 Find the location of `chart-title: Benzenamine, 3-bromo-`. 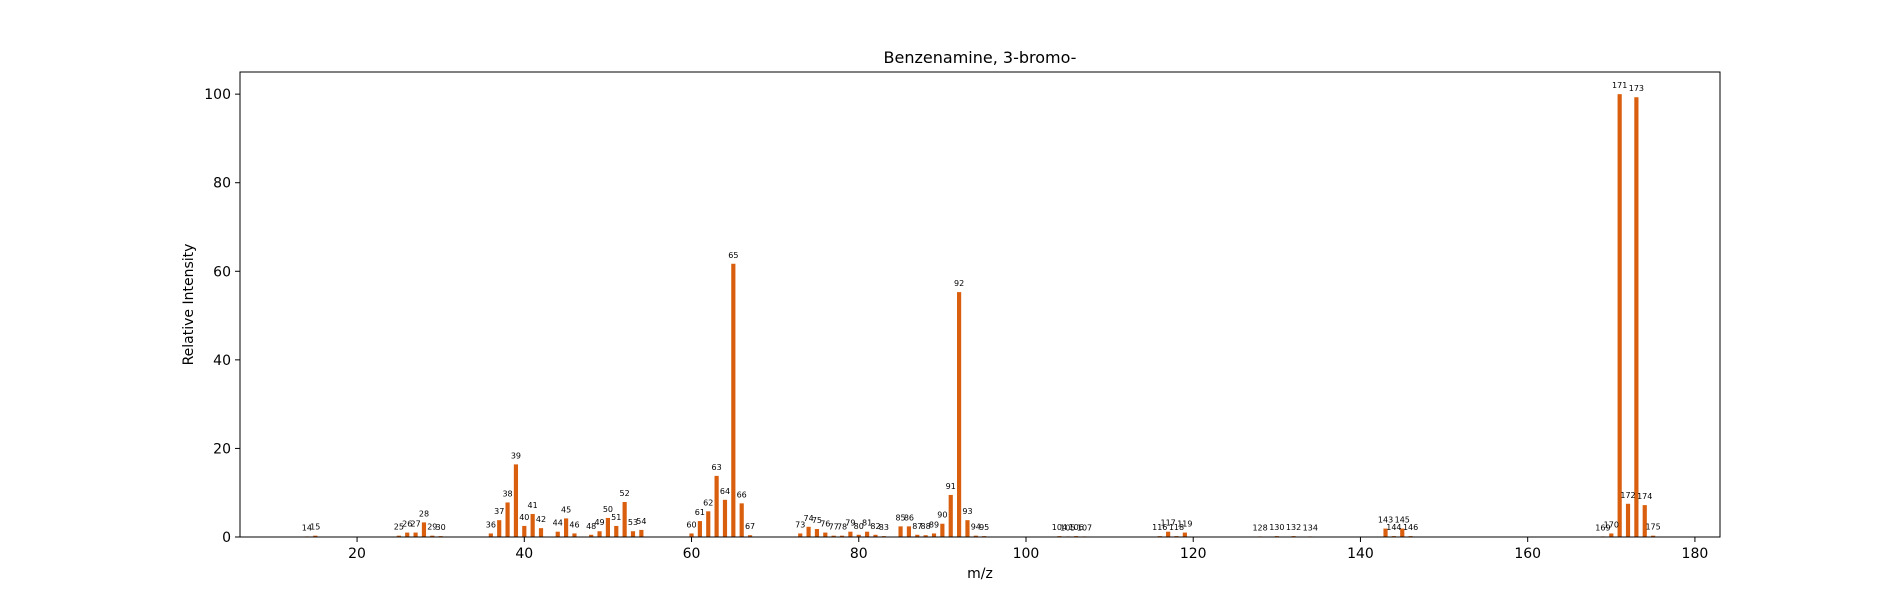

chart-title: Benzenamine, 3-bromo- is located at coordinates (980, 57).